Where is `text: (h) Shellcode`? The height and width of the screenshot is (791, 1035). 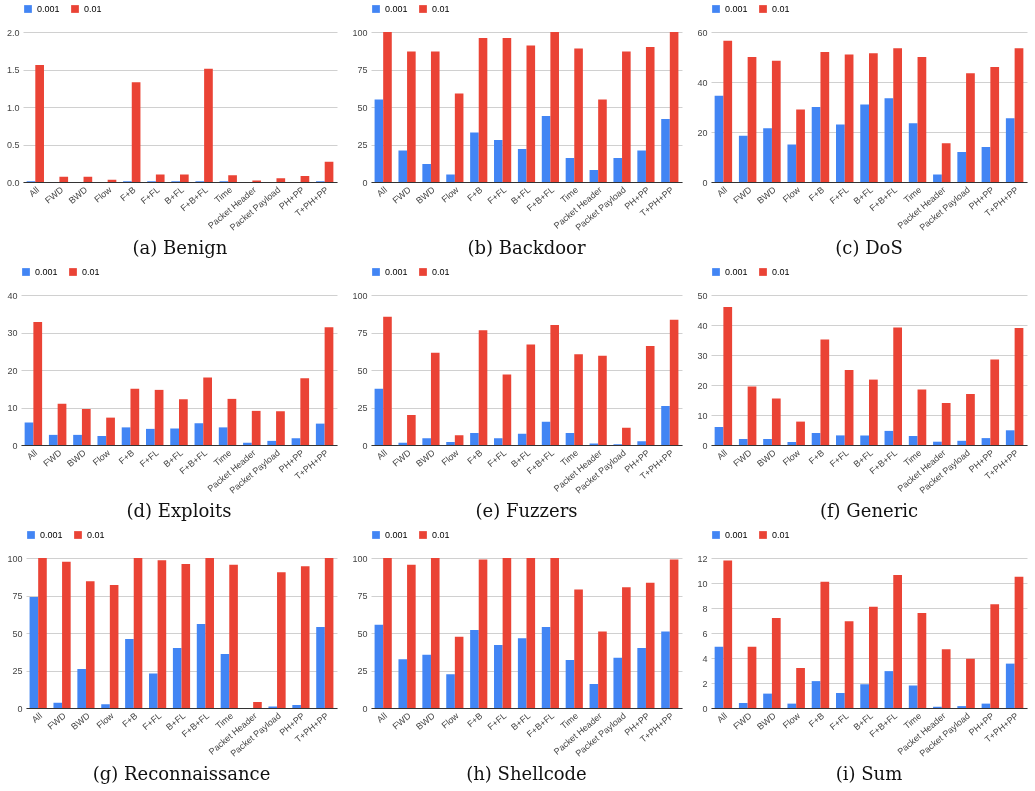 text: (h) Shellcode is located at coordinates (526, 774).